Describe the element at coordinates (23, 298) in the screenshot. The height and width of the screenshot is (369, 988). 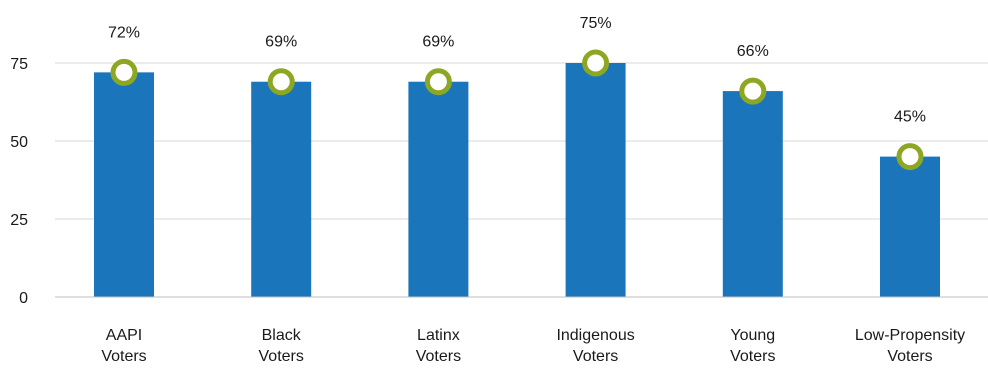
I see `y-tick-label: 0` at that location.